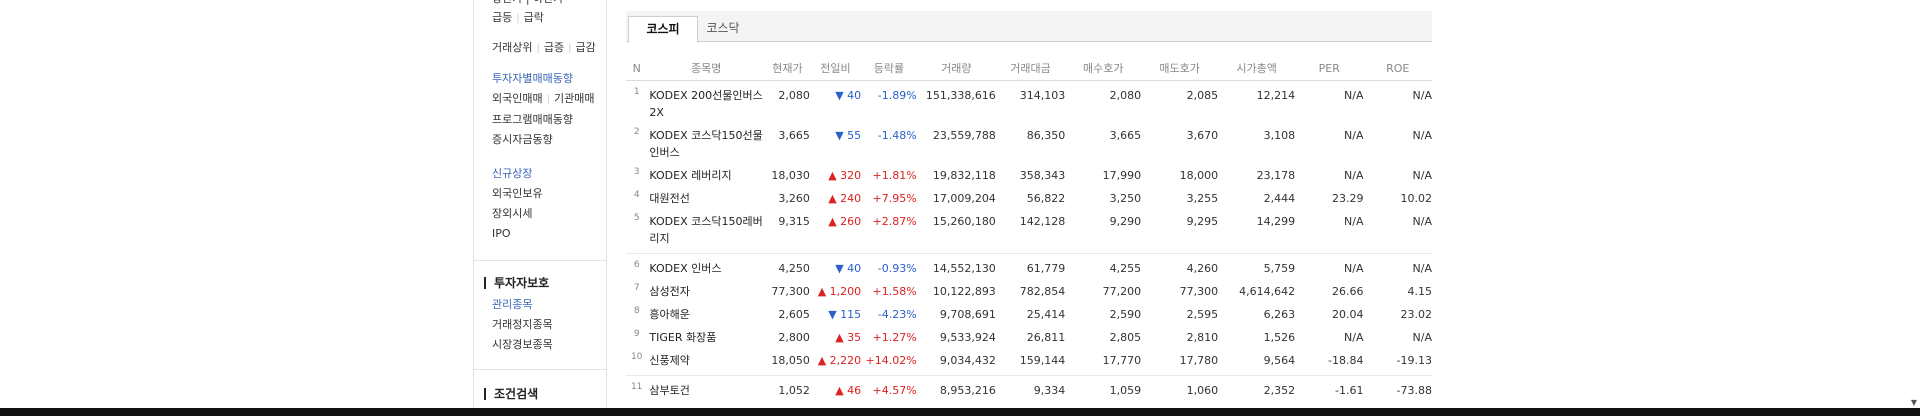  Describe the element at coordinates (522, 344) in the screenshot. I see `sidebar-item-market-alert: 시장경보종목` at that location.